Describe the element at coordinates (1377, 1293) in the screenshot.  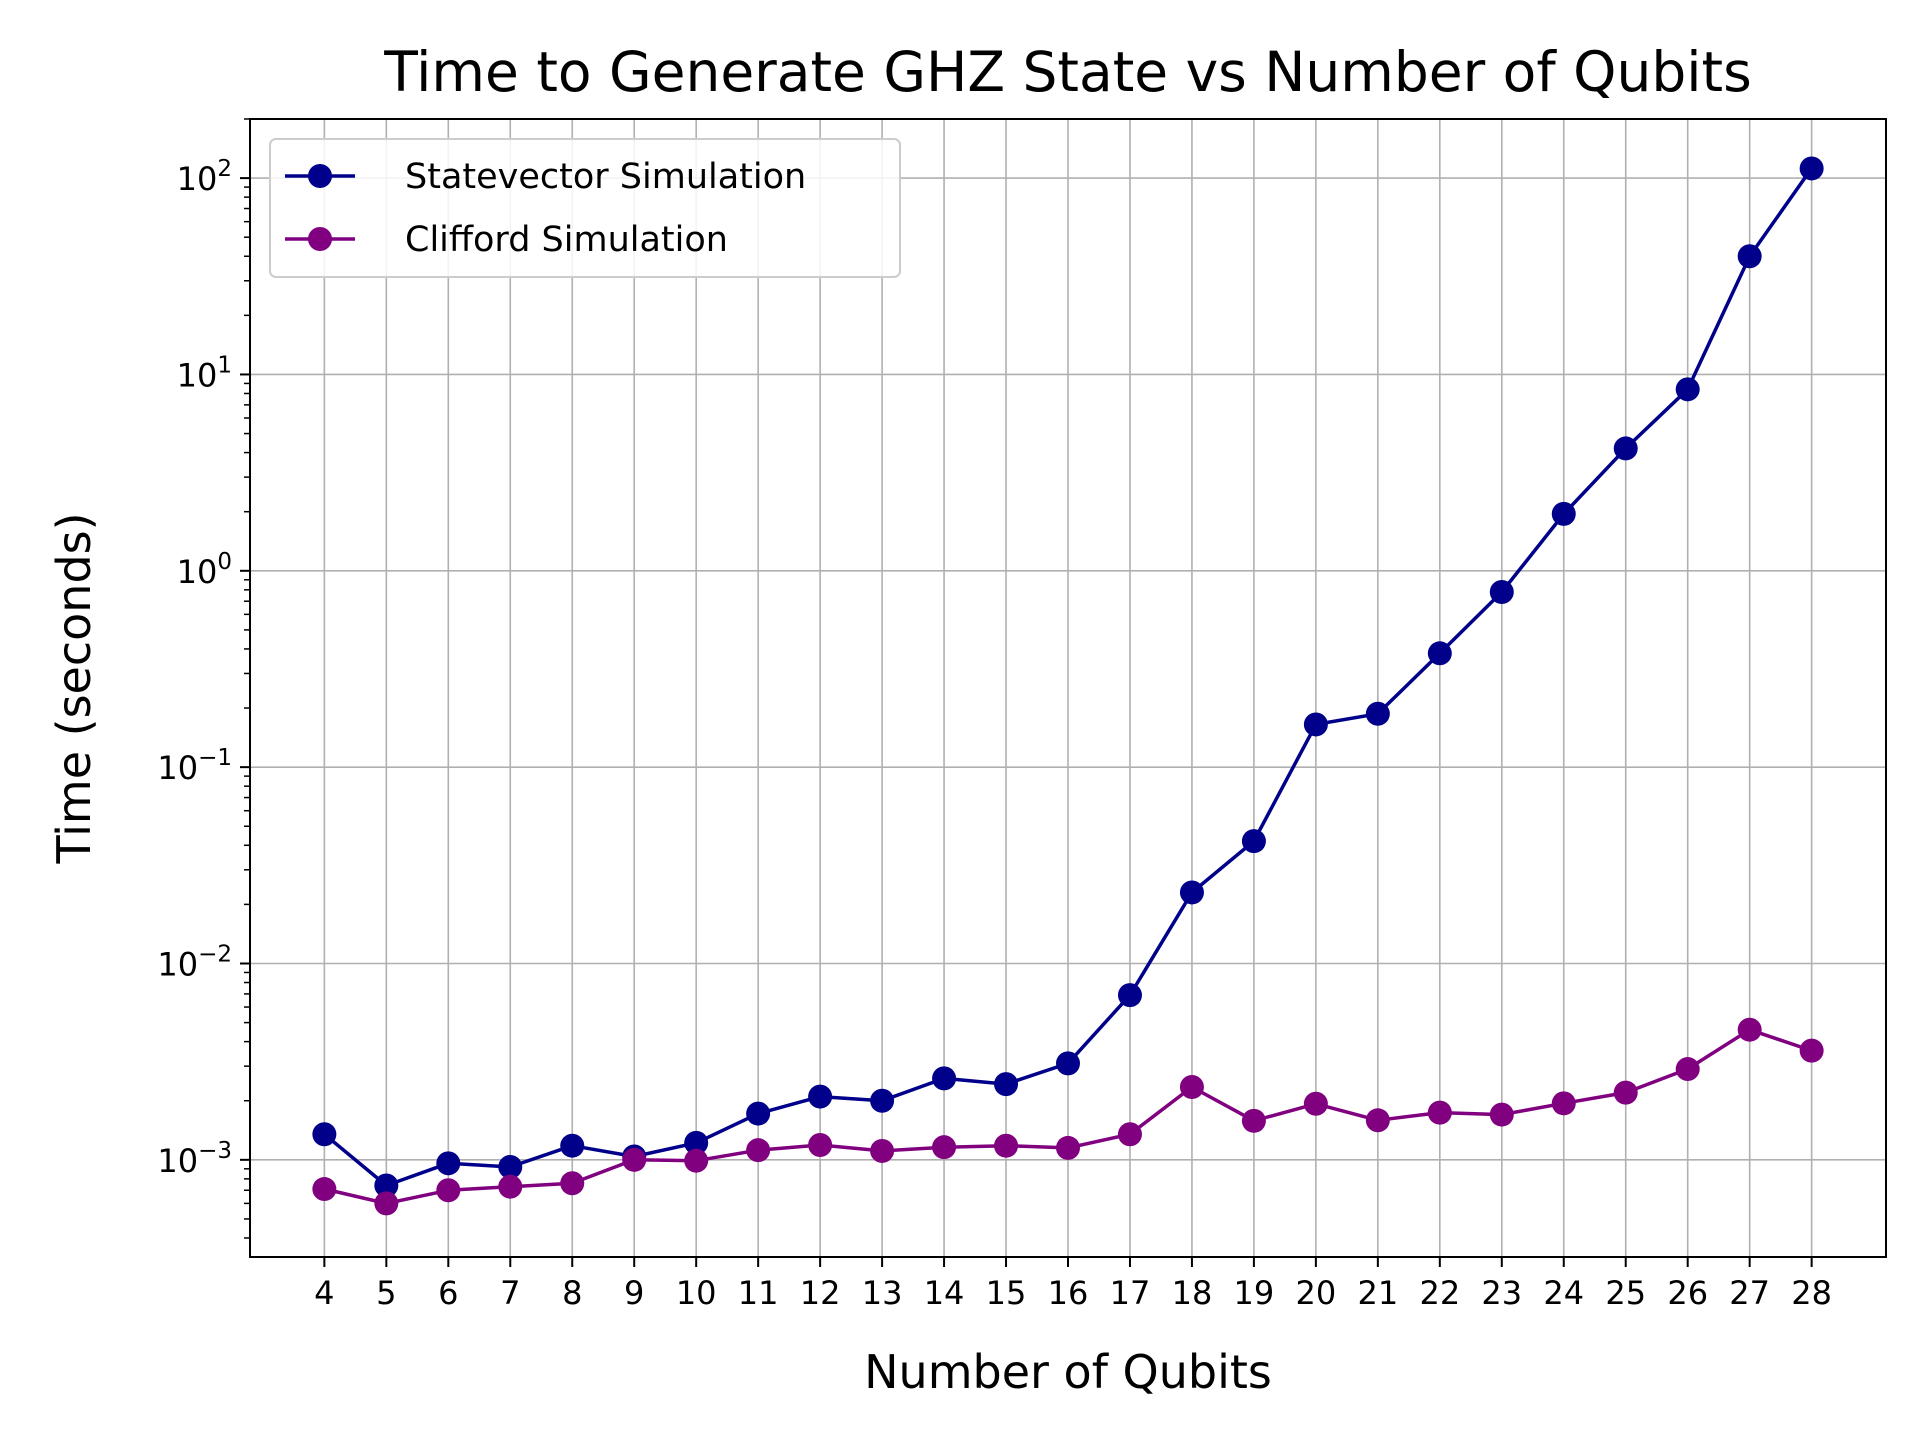
I see `x-tick-label: 21` at that location.